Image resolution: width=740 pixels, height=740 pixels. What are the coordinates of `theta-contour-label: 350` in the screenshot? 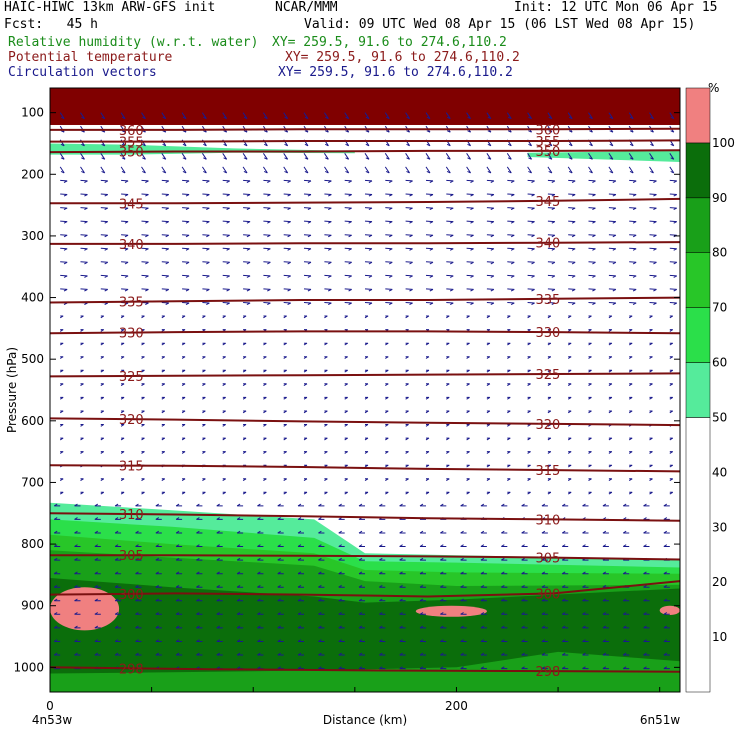 It's located at (131, 153).